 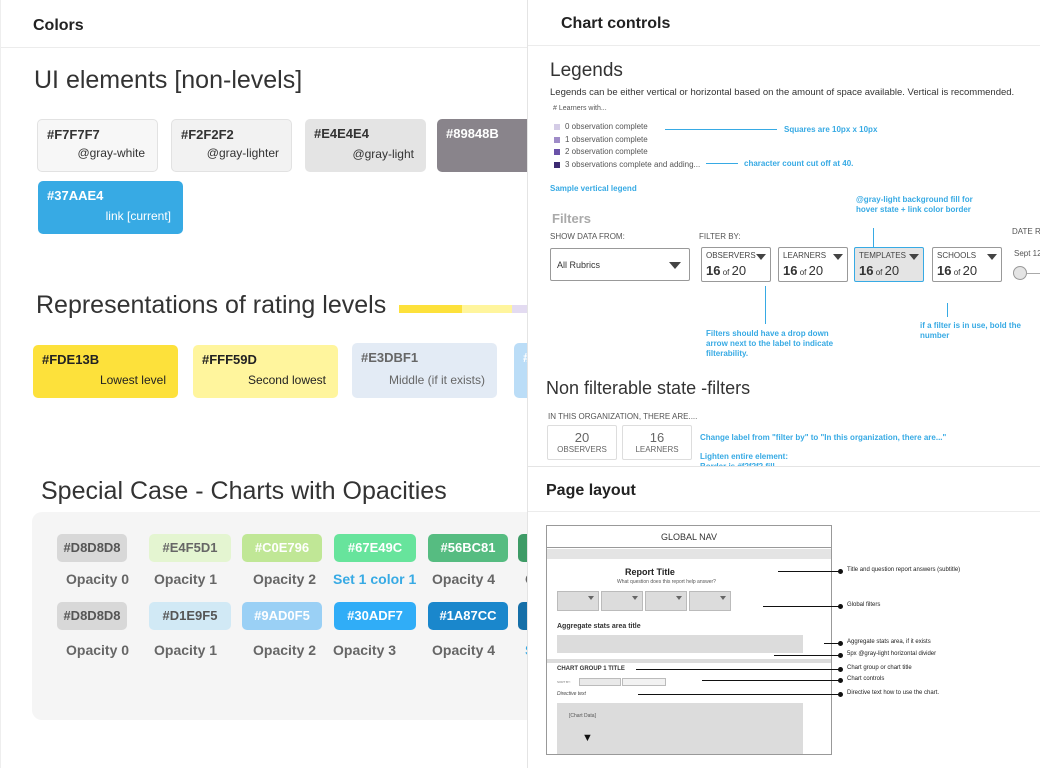 What do you see at coordinates (211, 305) in the screenshot?
I see `rating-levels-title: Representations of rating levels` at bounding box center [211, 305].